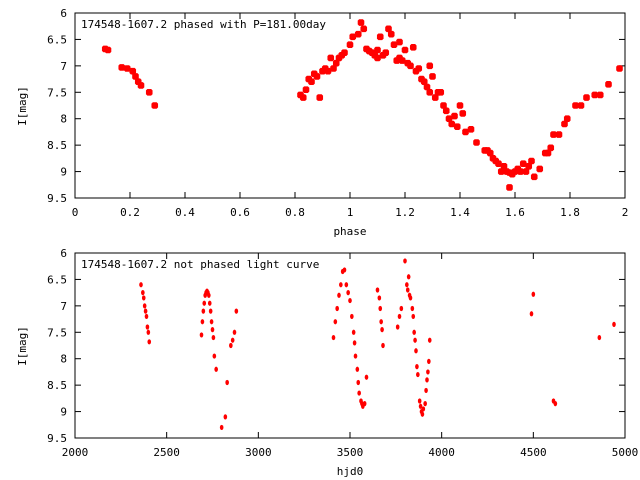 The image size is (640, 480). What do you see at coordinates (22, 106) in the screenshot?
I see `phased-y-axis-label: I[mag]` at bounding box center [22, 106].